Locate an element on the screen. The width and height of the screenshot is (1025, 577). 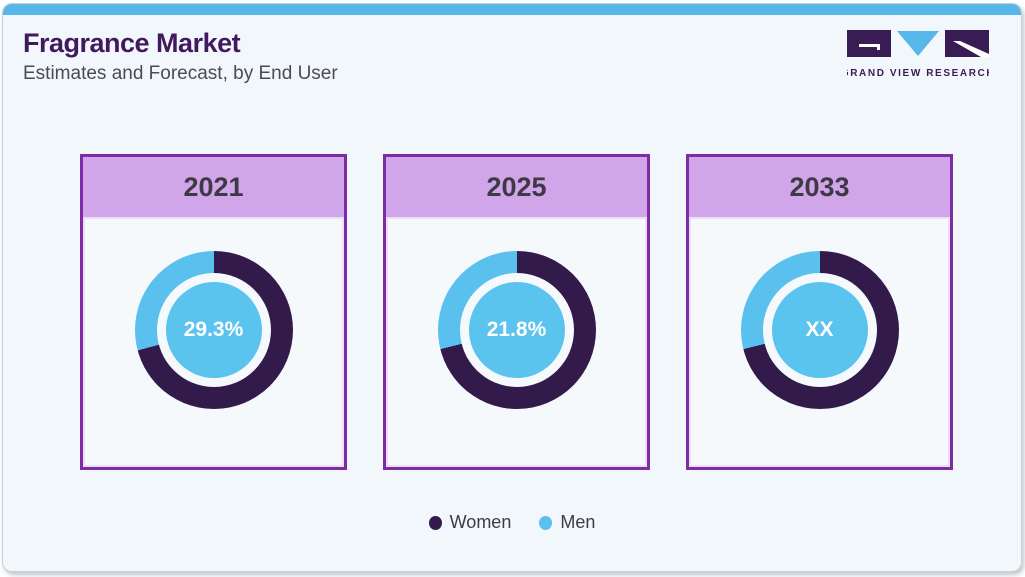
logo-v-triangle is located at coordinates (918, 43).